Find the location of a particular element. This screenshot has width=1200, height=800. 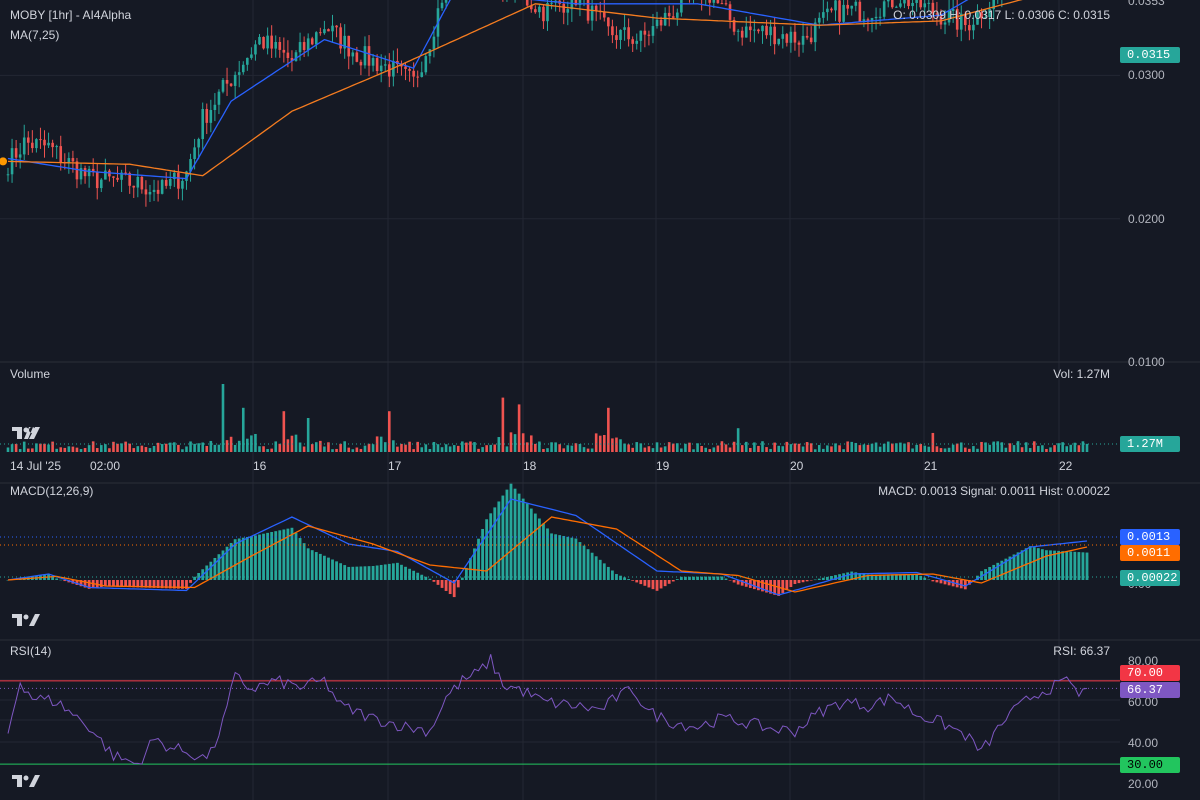

rsi-axis-tick: 80.00 is located at coordinates (1143, 661).